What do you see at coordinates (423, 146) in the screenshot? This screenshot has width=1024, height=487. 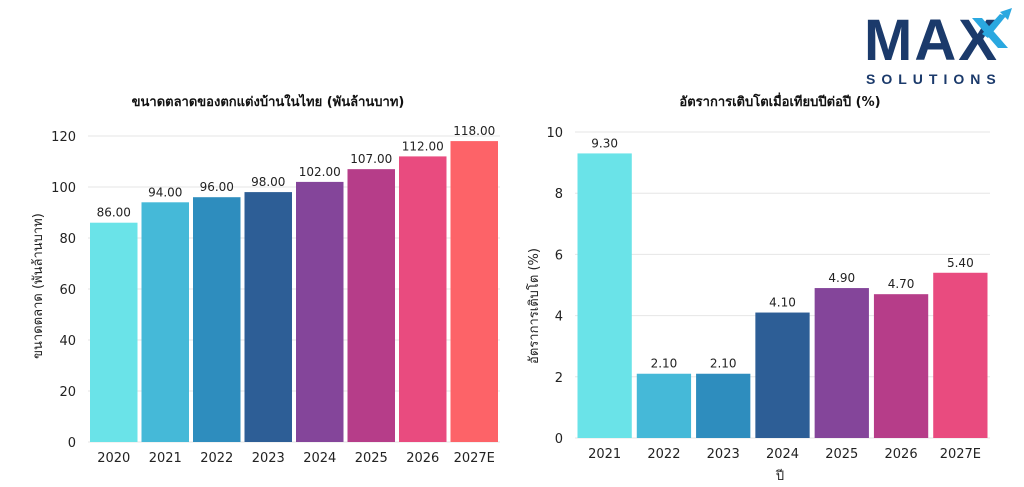 I see `data-label: 112.00` at bounding box center [423, 146].